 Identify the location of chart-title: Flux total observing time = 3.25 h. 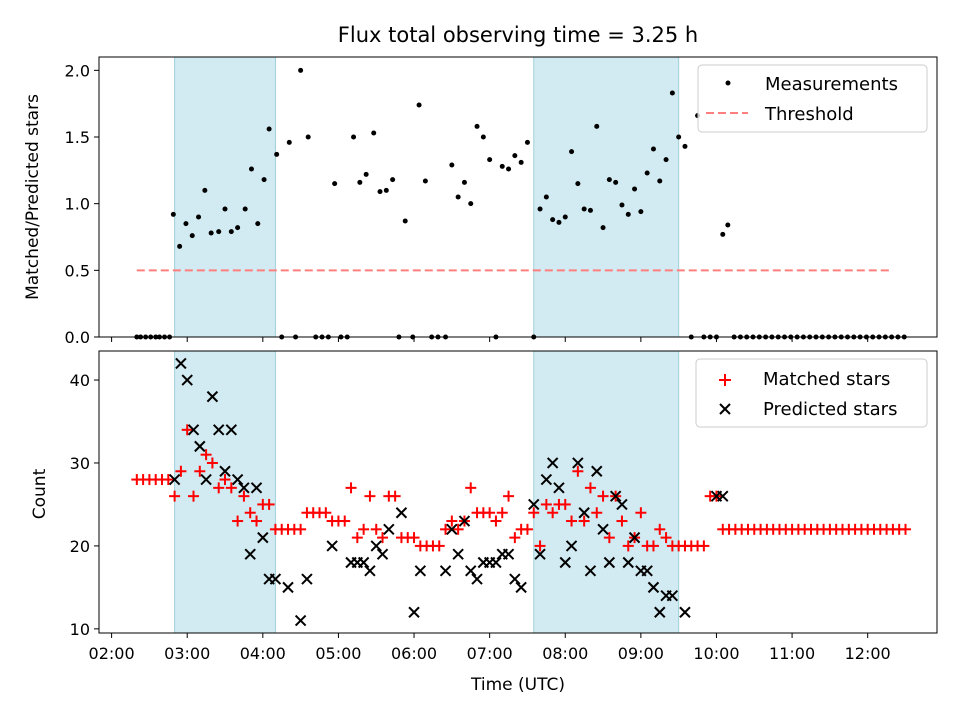
(518, 35).